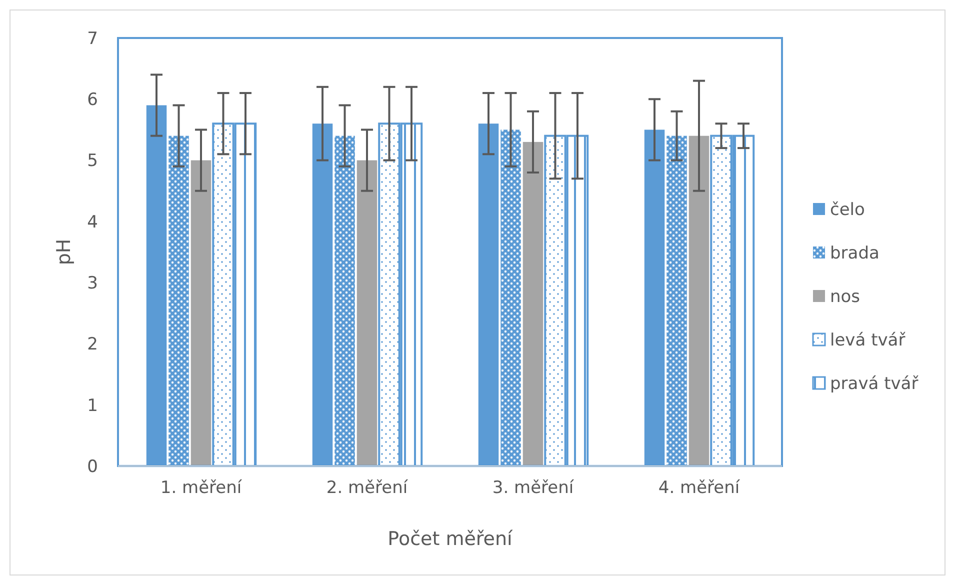 This screenshot has height=578, width=956. Describe the element at coordinates (699, 488) in the screenshot. I see `x-tick-label: 4. měření` at that location.